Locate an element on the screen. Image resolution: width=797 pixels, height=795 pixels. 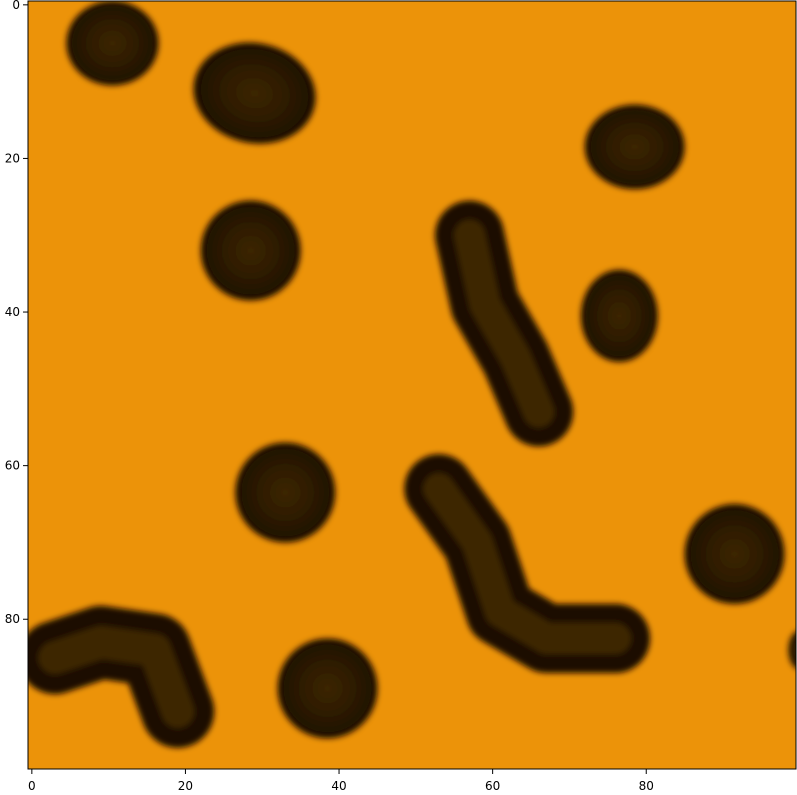
x-tick-label: 40 is located at coordinates (338, 786).